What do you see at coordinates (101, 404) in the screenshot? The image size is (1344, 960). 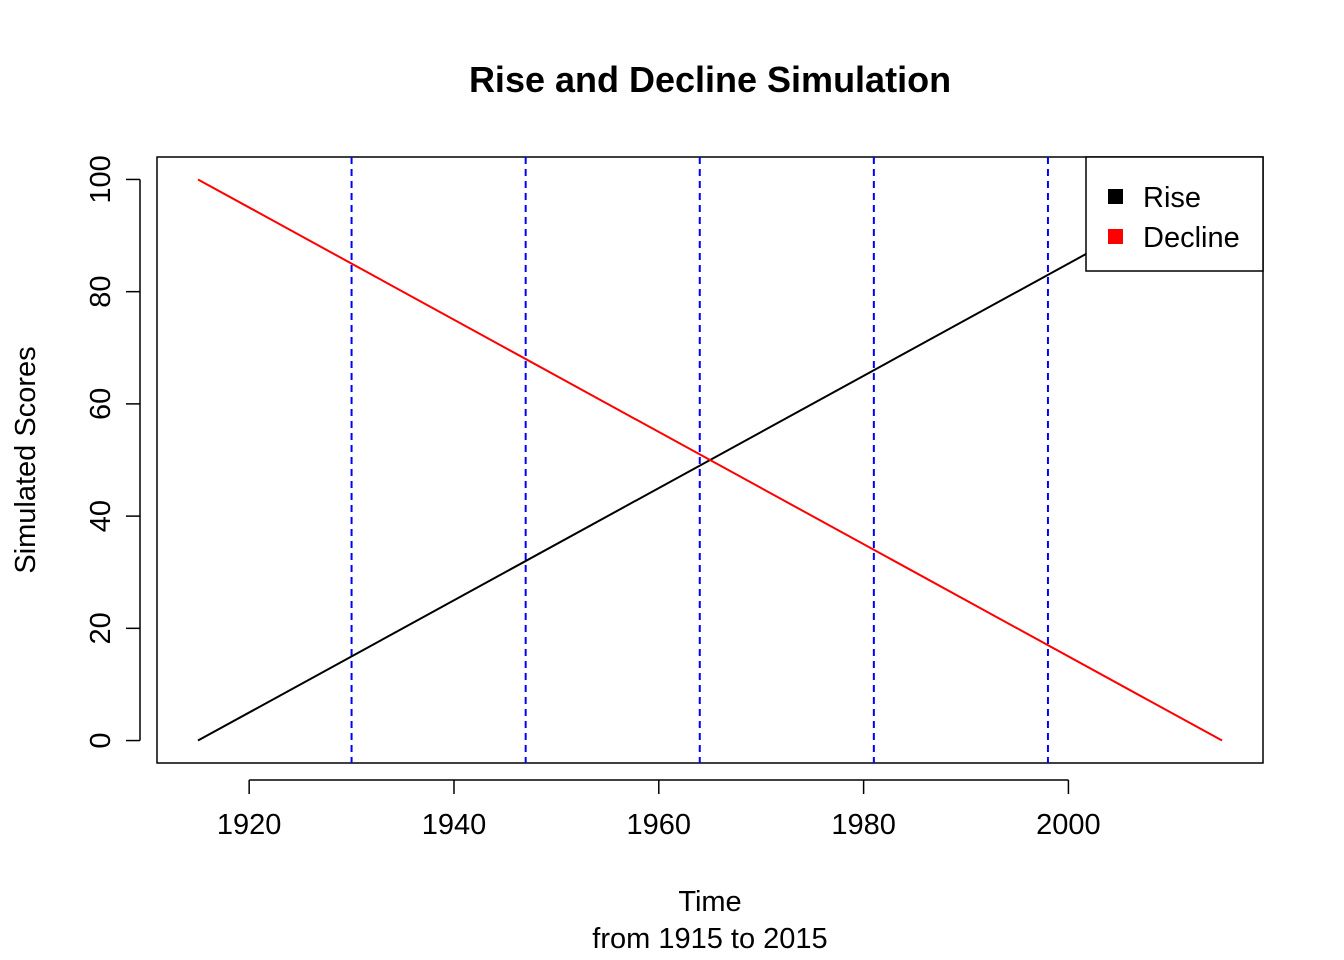 I see `y-tick-label: 60` at bounding box center [101, 404].